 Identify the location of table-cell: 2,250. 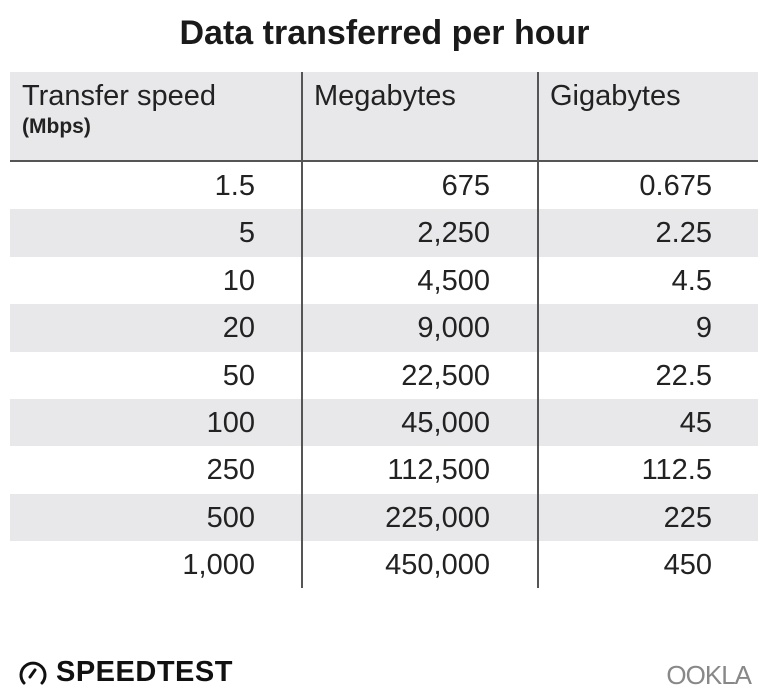
(453, 233).